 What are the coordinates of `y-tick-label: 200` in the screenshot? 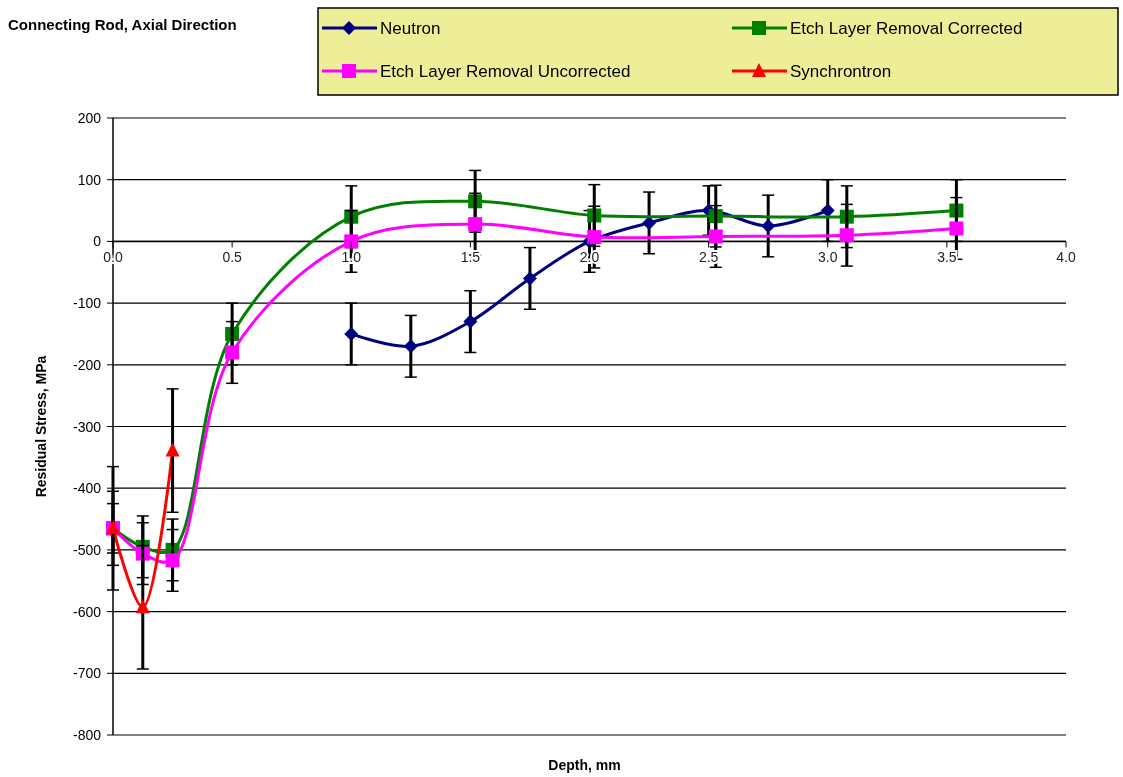 It's located at (89, 118).